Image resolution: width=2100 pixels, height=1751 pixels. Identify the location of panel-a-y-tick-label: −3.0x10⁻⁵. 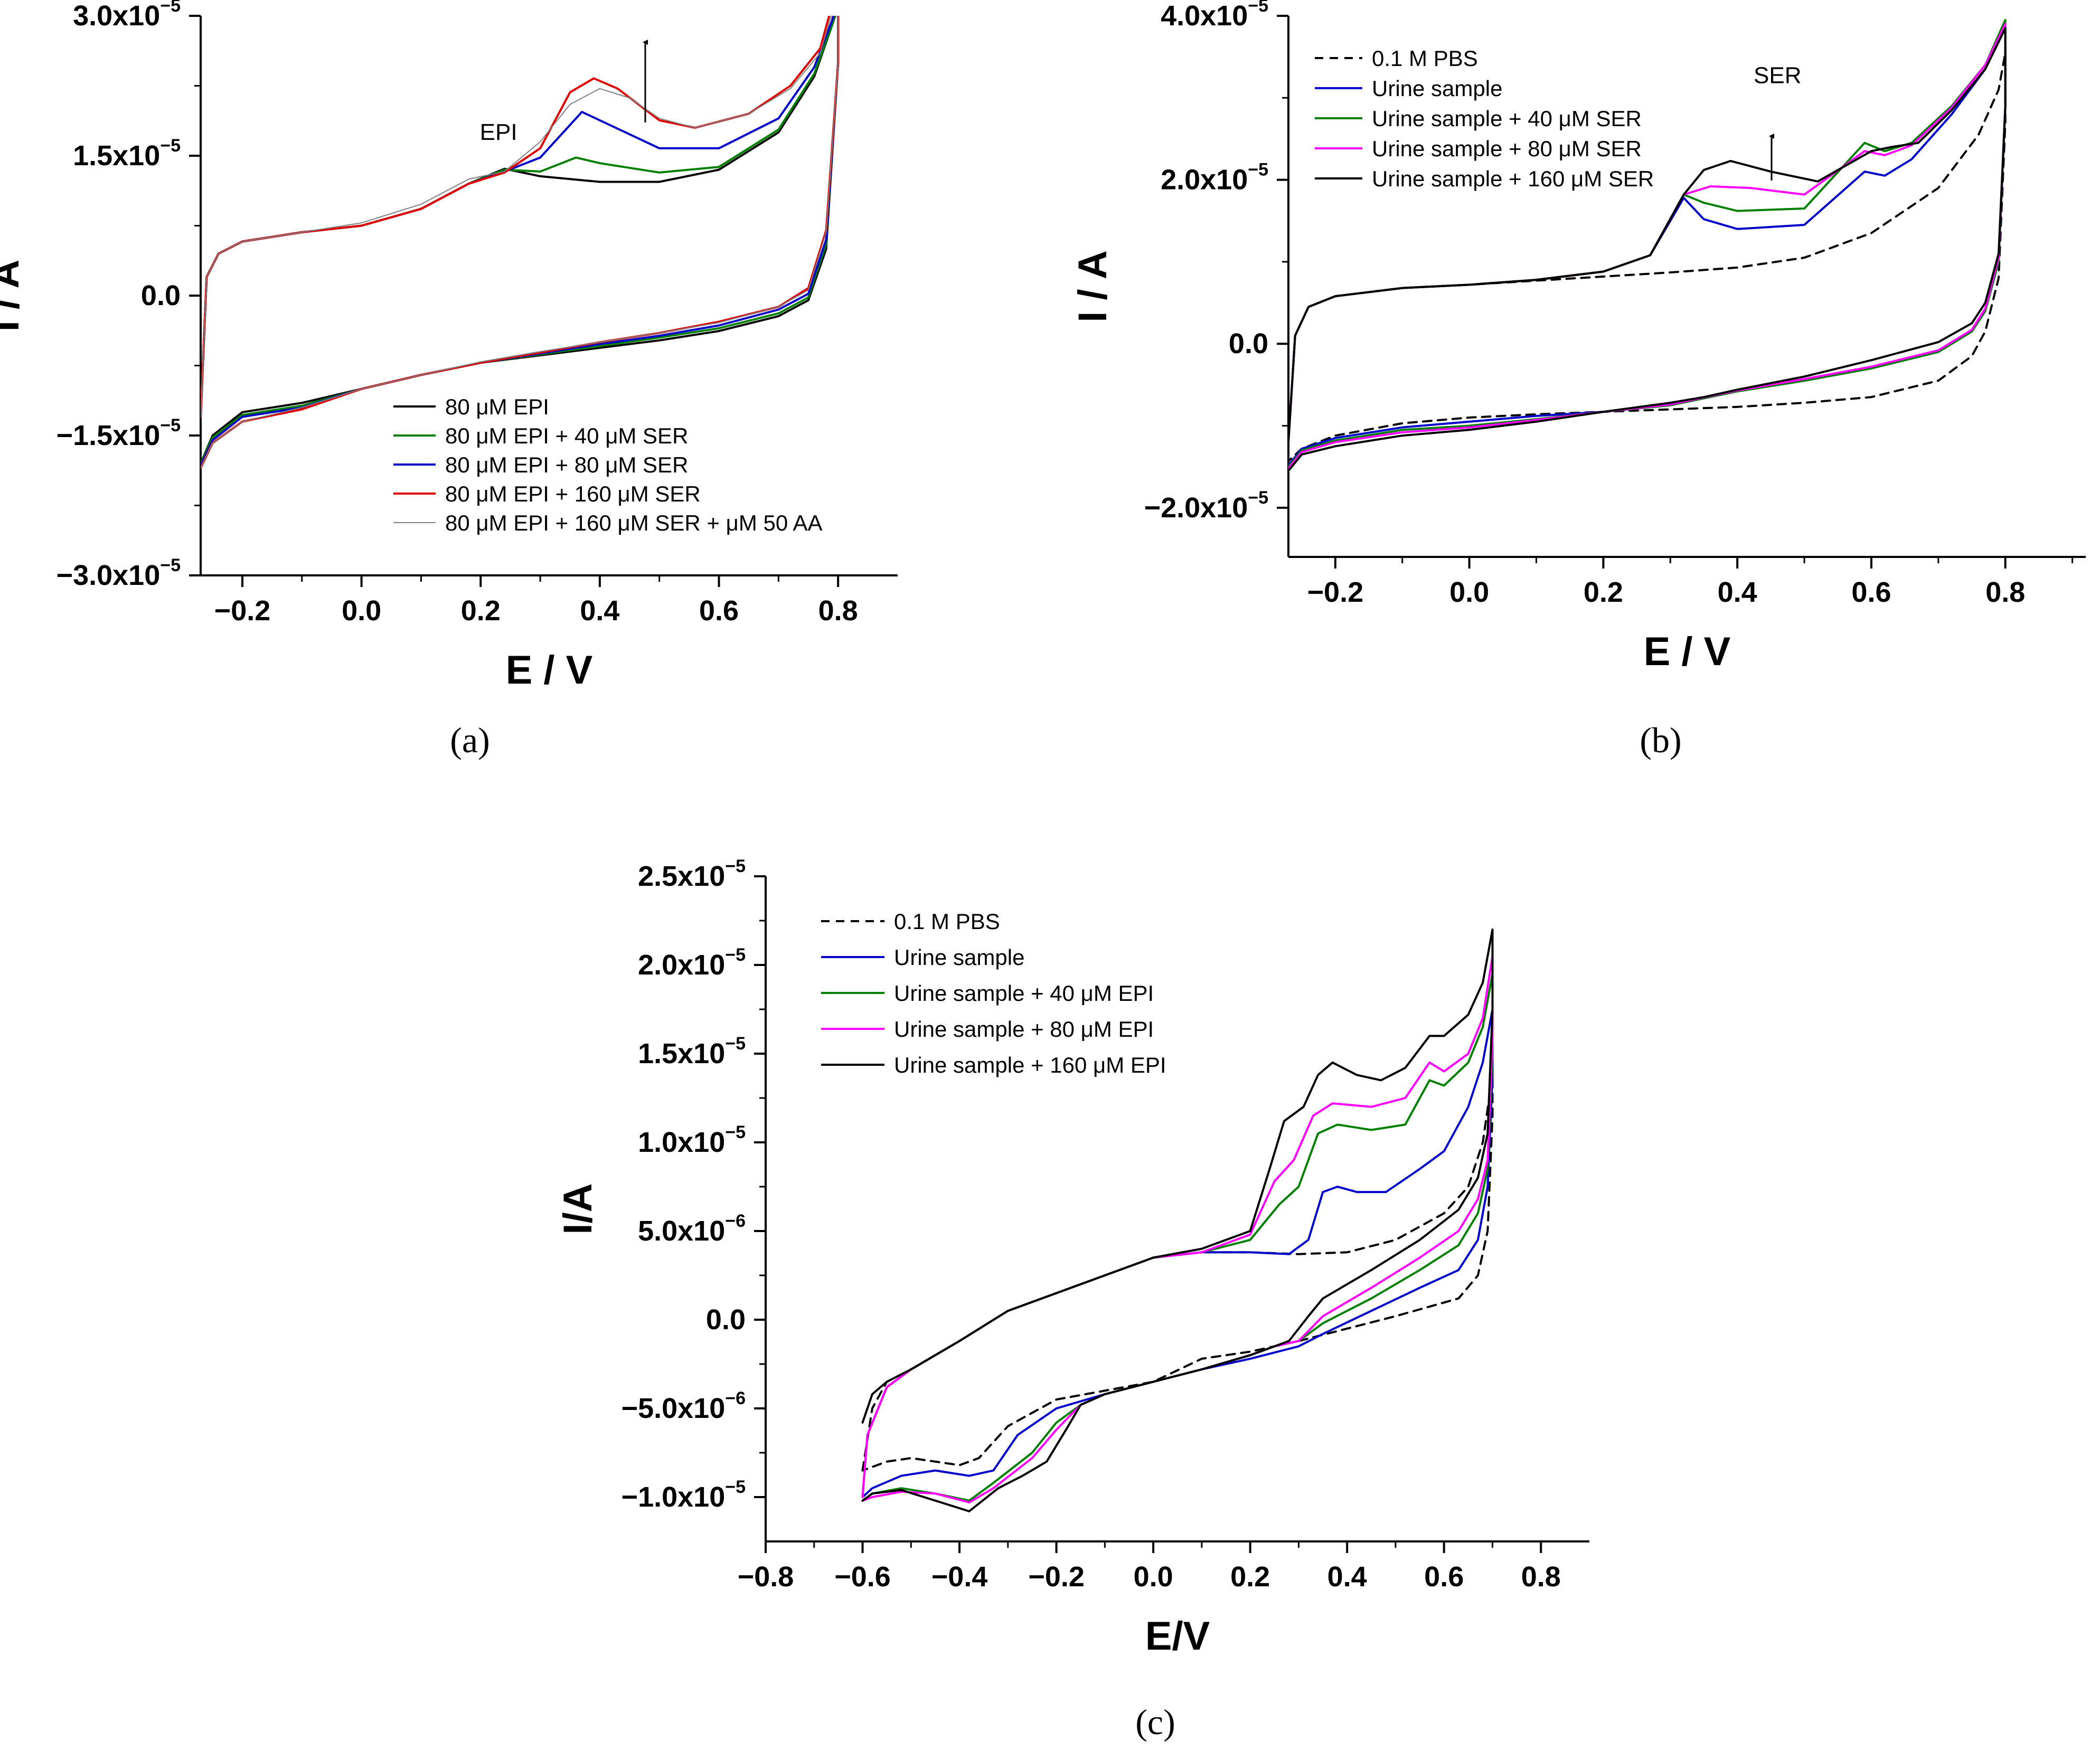
(118, 573).